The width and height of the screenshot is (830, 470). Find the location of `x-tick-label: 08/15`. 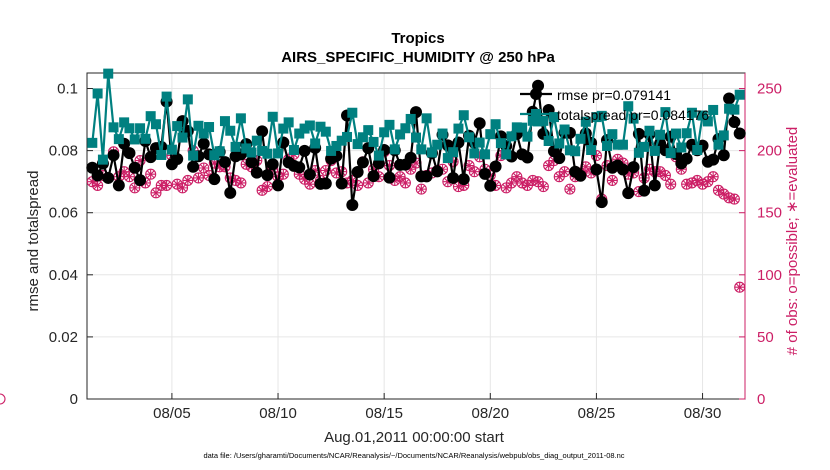

x-tick-label: 08/15 is located at coordinates (384, 413).